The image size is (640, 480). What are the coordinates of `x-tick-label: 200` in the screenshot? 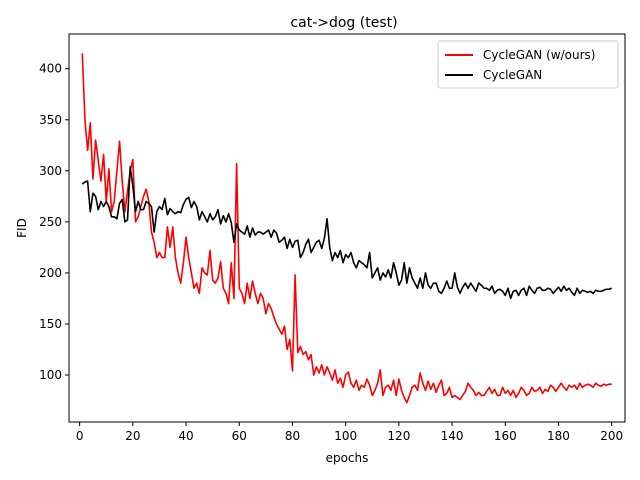 It's located at (611, 436).